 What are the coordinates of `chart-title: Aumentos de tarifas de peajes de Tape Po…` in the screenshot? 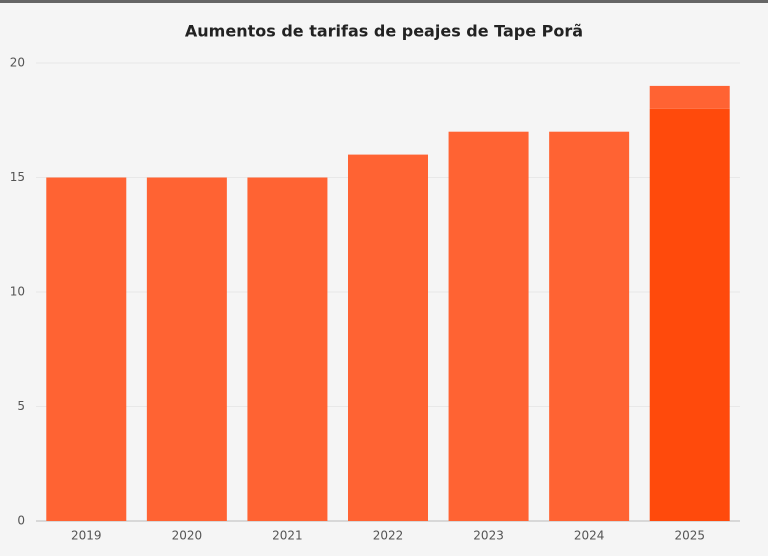 It's located at (384, 31).